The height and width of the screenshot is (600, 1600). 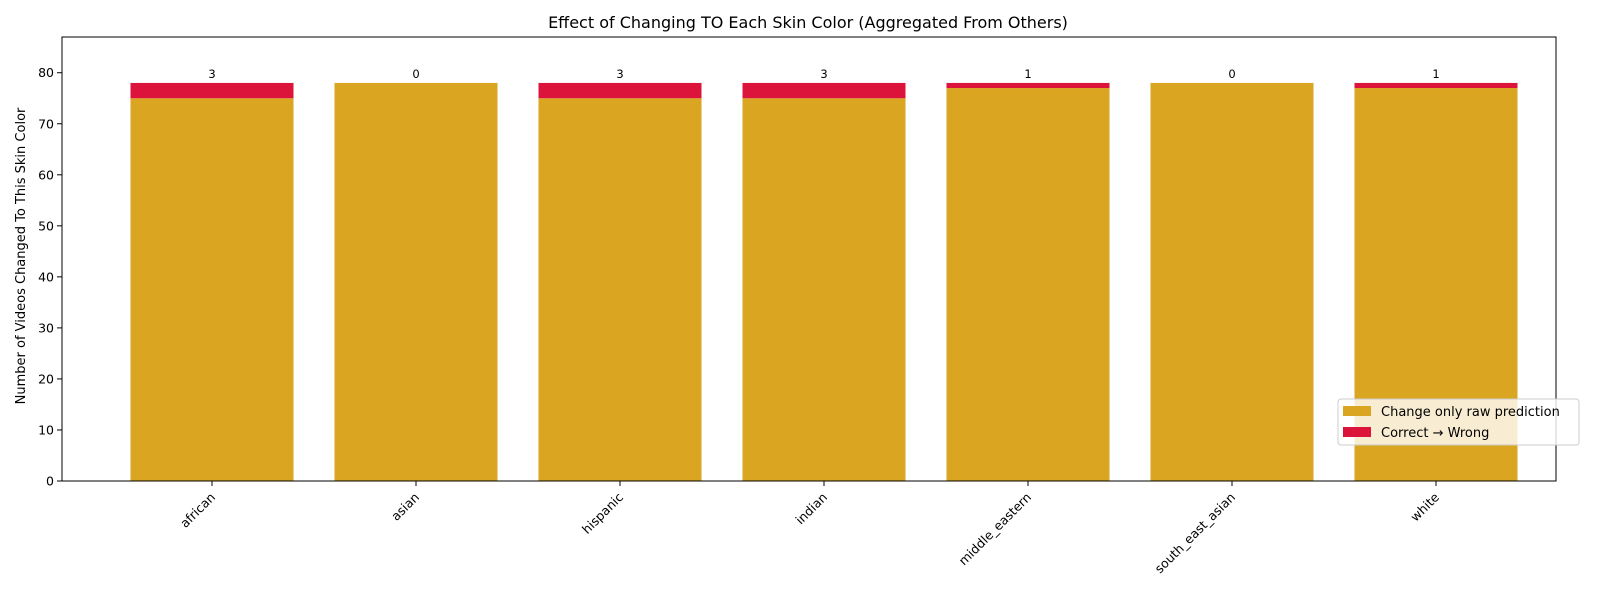 What do you see at coordinates (1195, 533) in the screenshot?
I see `x-tick-label-south_east_asian: south_east_asian` at bounding box center [1195, 533].